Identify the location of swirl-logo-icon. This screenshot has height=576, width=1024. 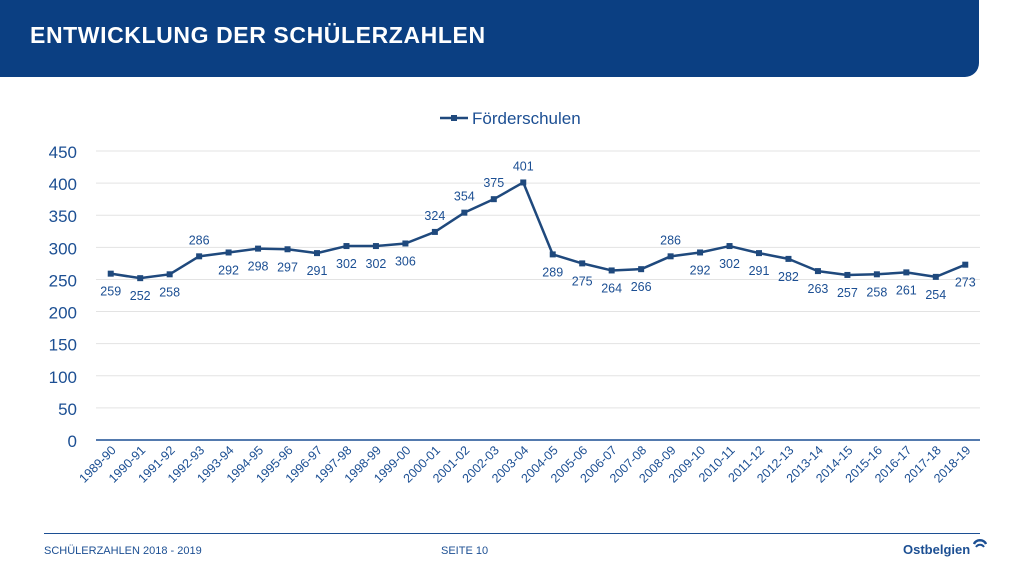
(980, 543).